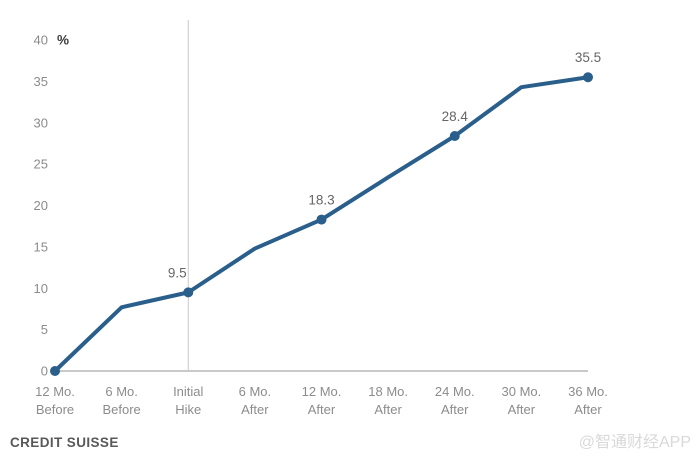  What do you see at coordinates (41, 40) in the screenshot?
I see `y-tick-label: 40` at bounding box center [41, 40].